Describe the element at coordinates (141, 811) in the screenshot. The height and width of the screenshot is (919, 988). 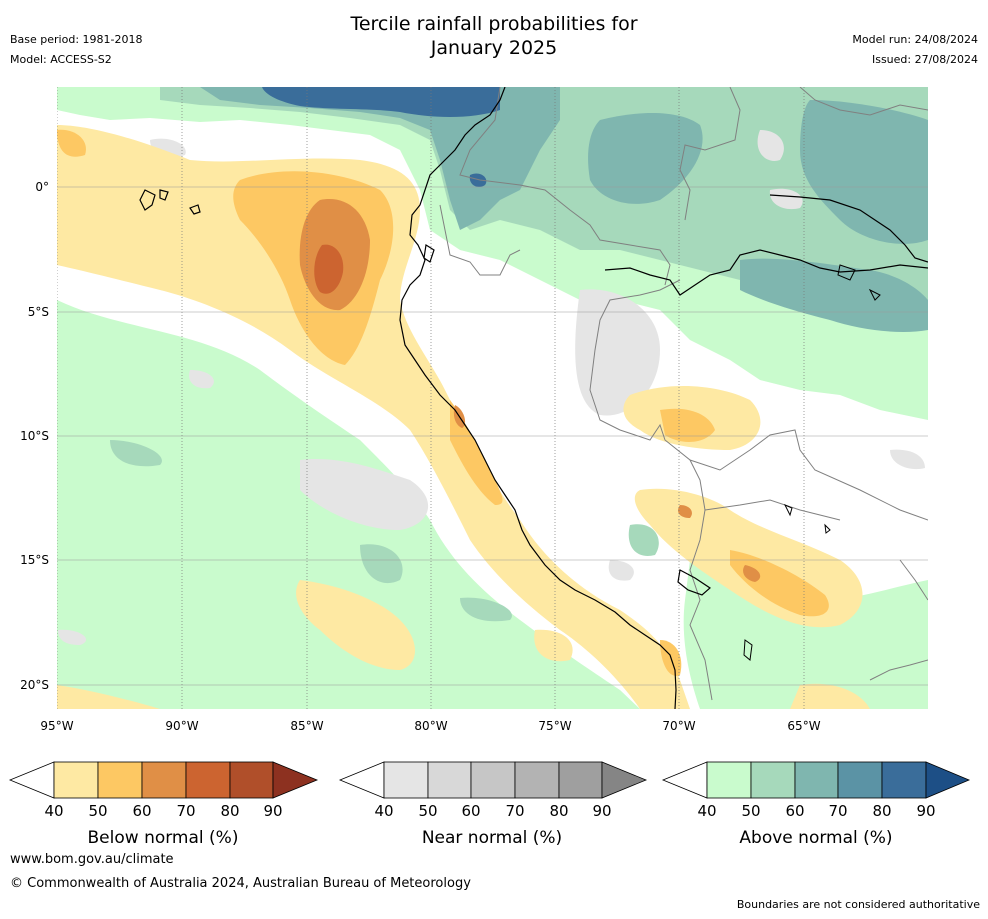
I see `legend-below-tick-2: 60` at that location.